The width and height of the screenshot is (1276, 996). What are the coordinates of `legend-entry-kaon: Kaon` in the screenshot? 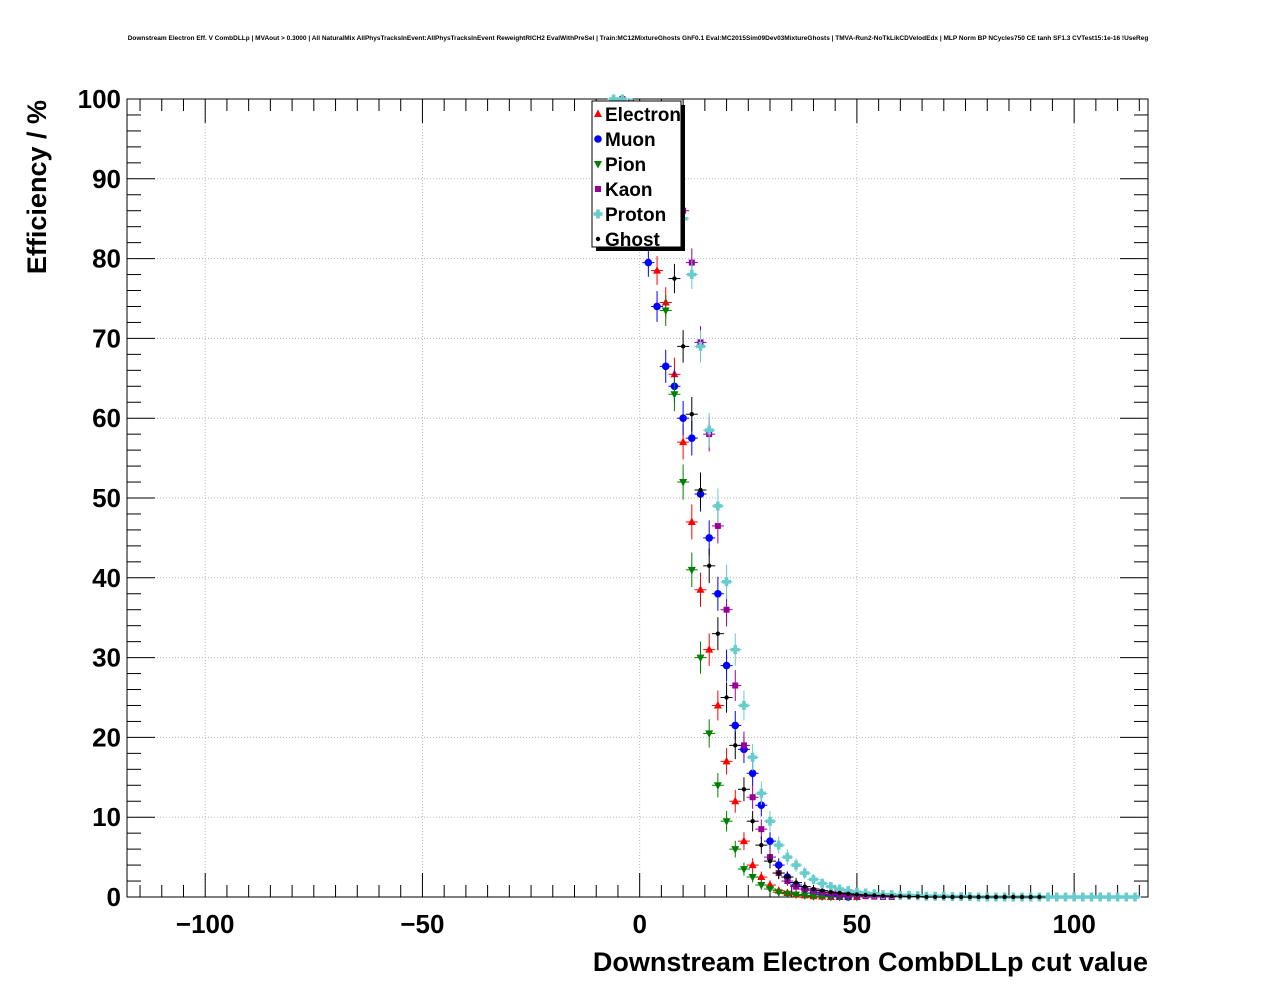 It's located at (624, 190).